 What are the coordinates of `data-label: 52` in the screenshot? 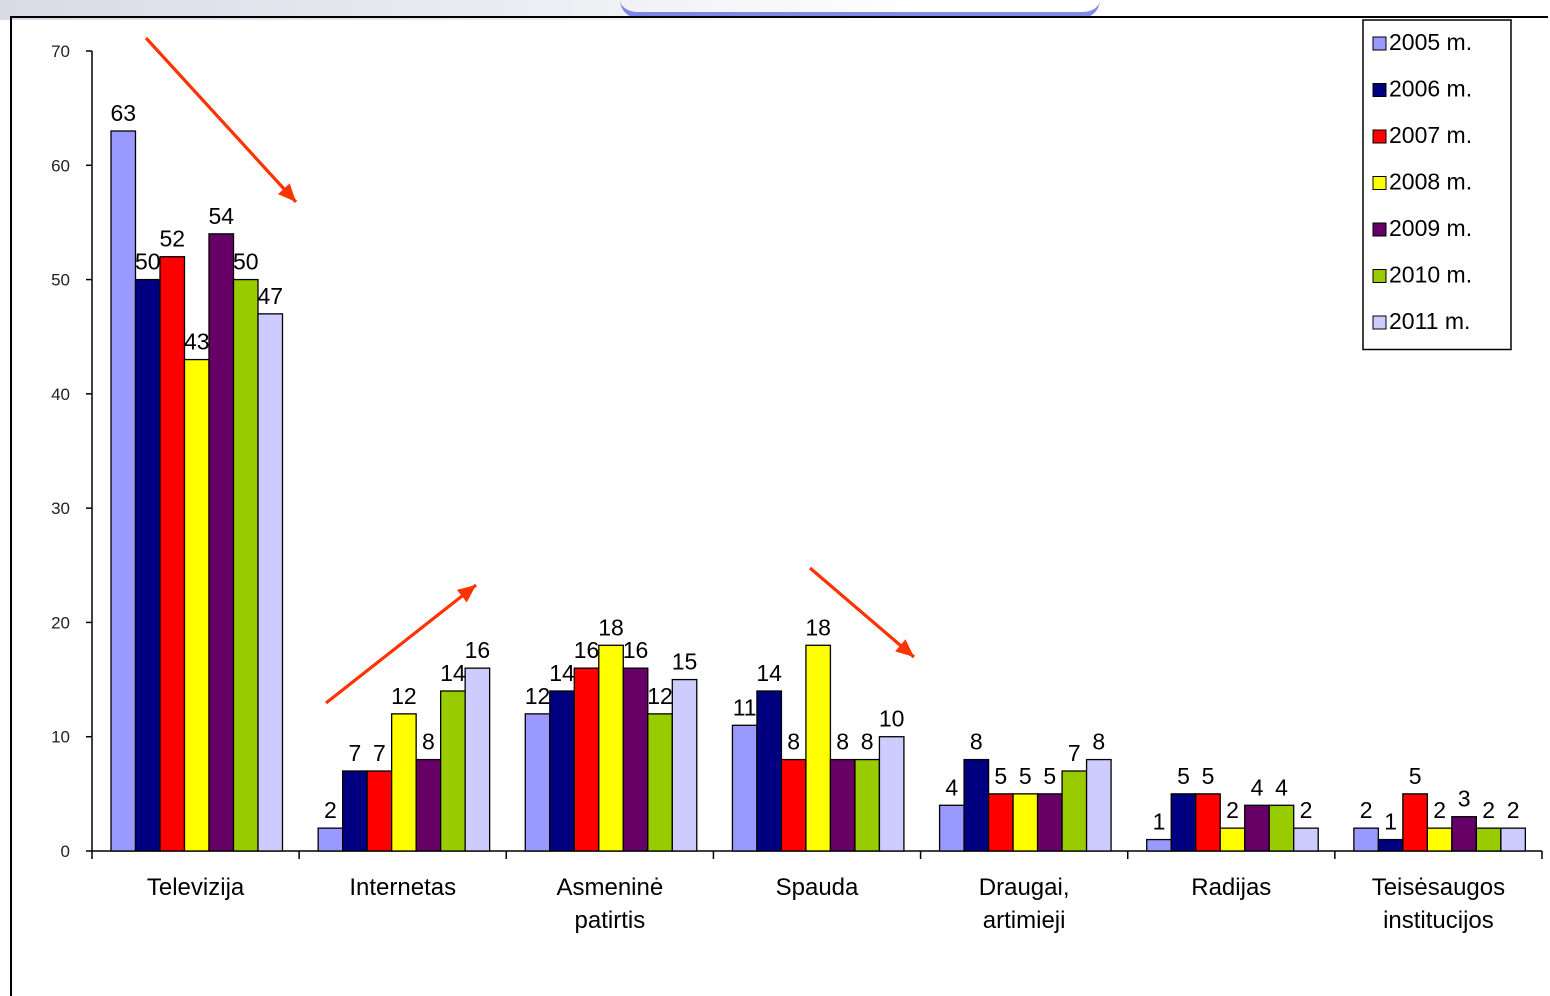 It's located at (172, 239).